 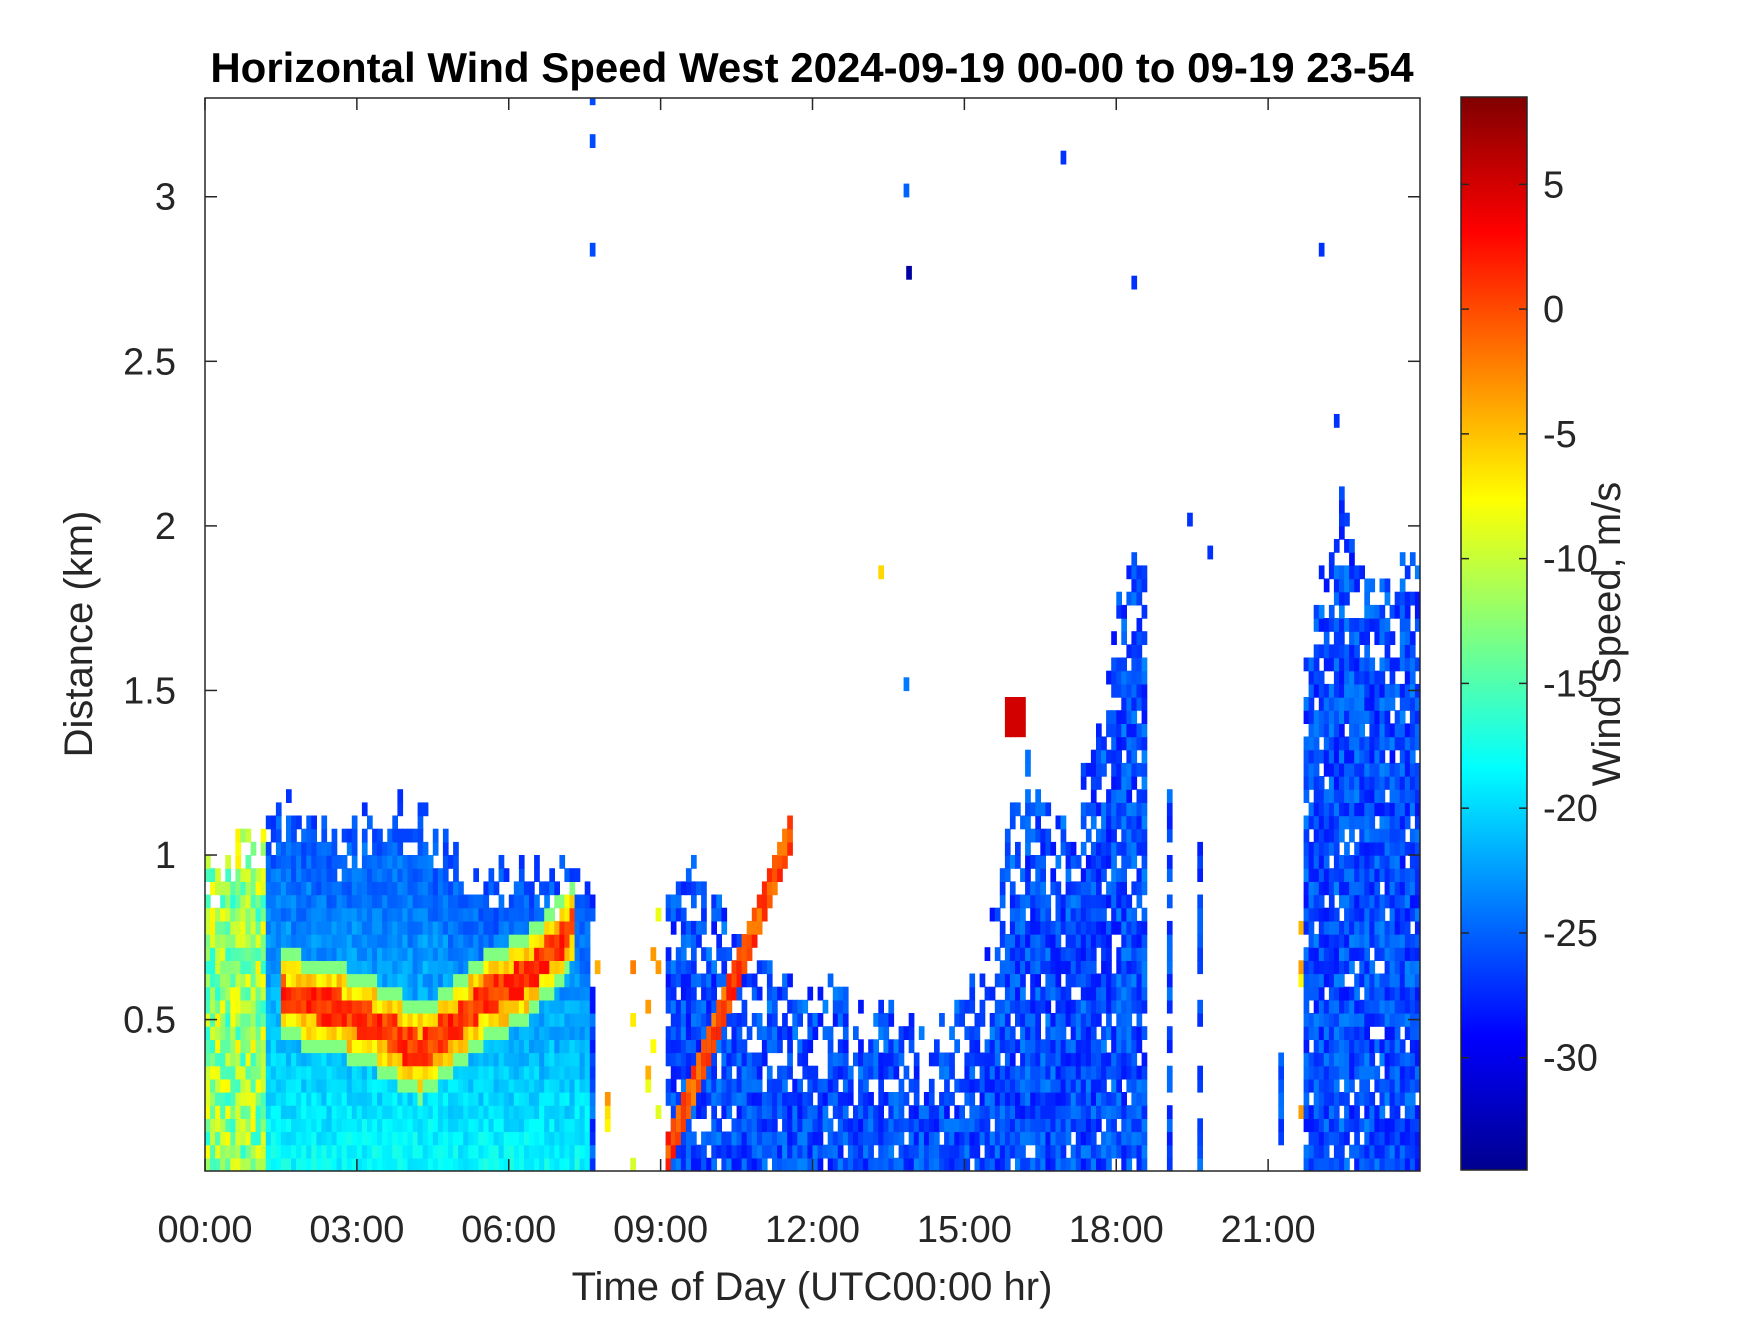 What do you see at coordinates (964, 1230) in the screenshot?
I see `x-tick-label: 15:00` at bounding box center [964, 1230].